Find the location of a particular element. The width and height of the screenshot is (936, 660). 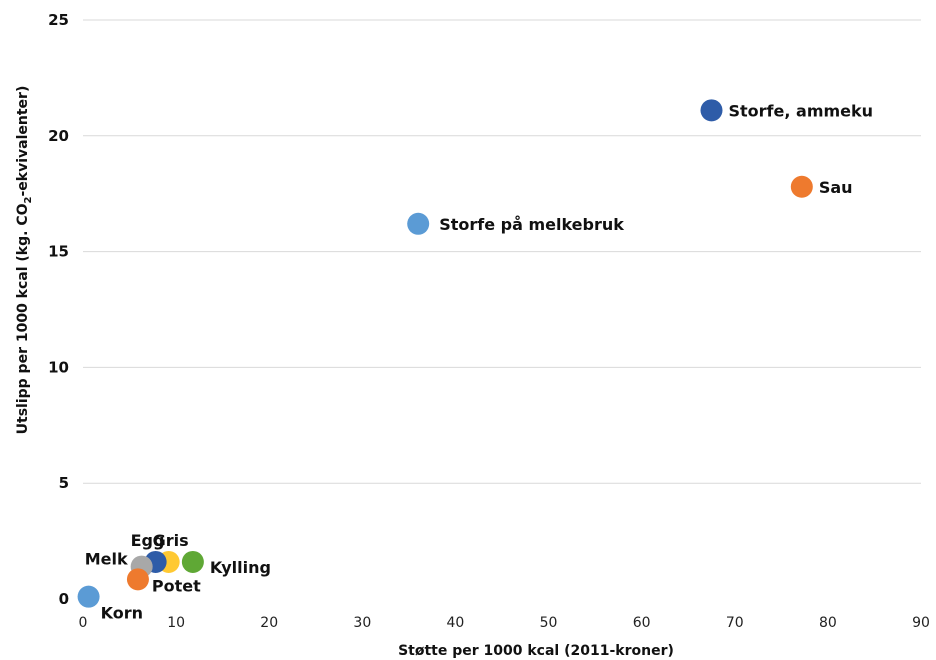

y-tick-label: 25 is located at coordinates (58, 20).